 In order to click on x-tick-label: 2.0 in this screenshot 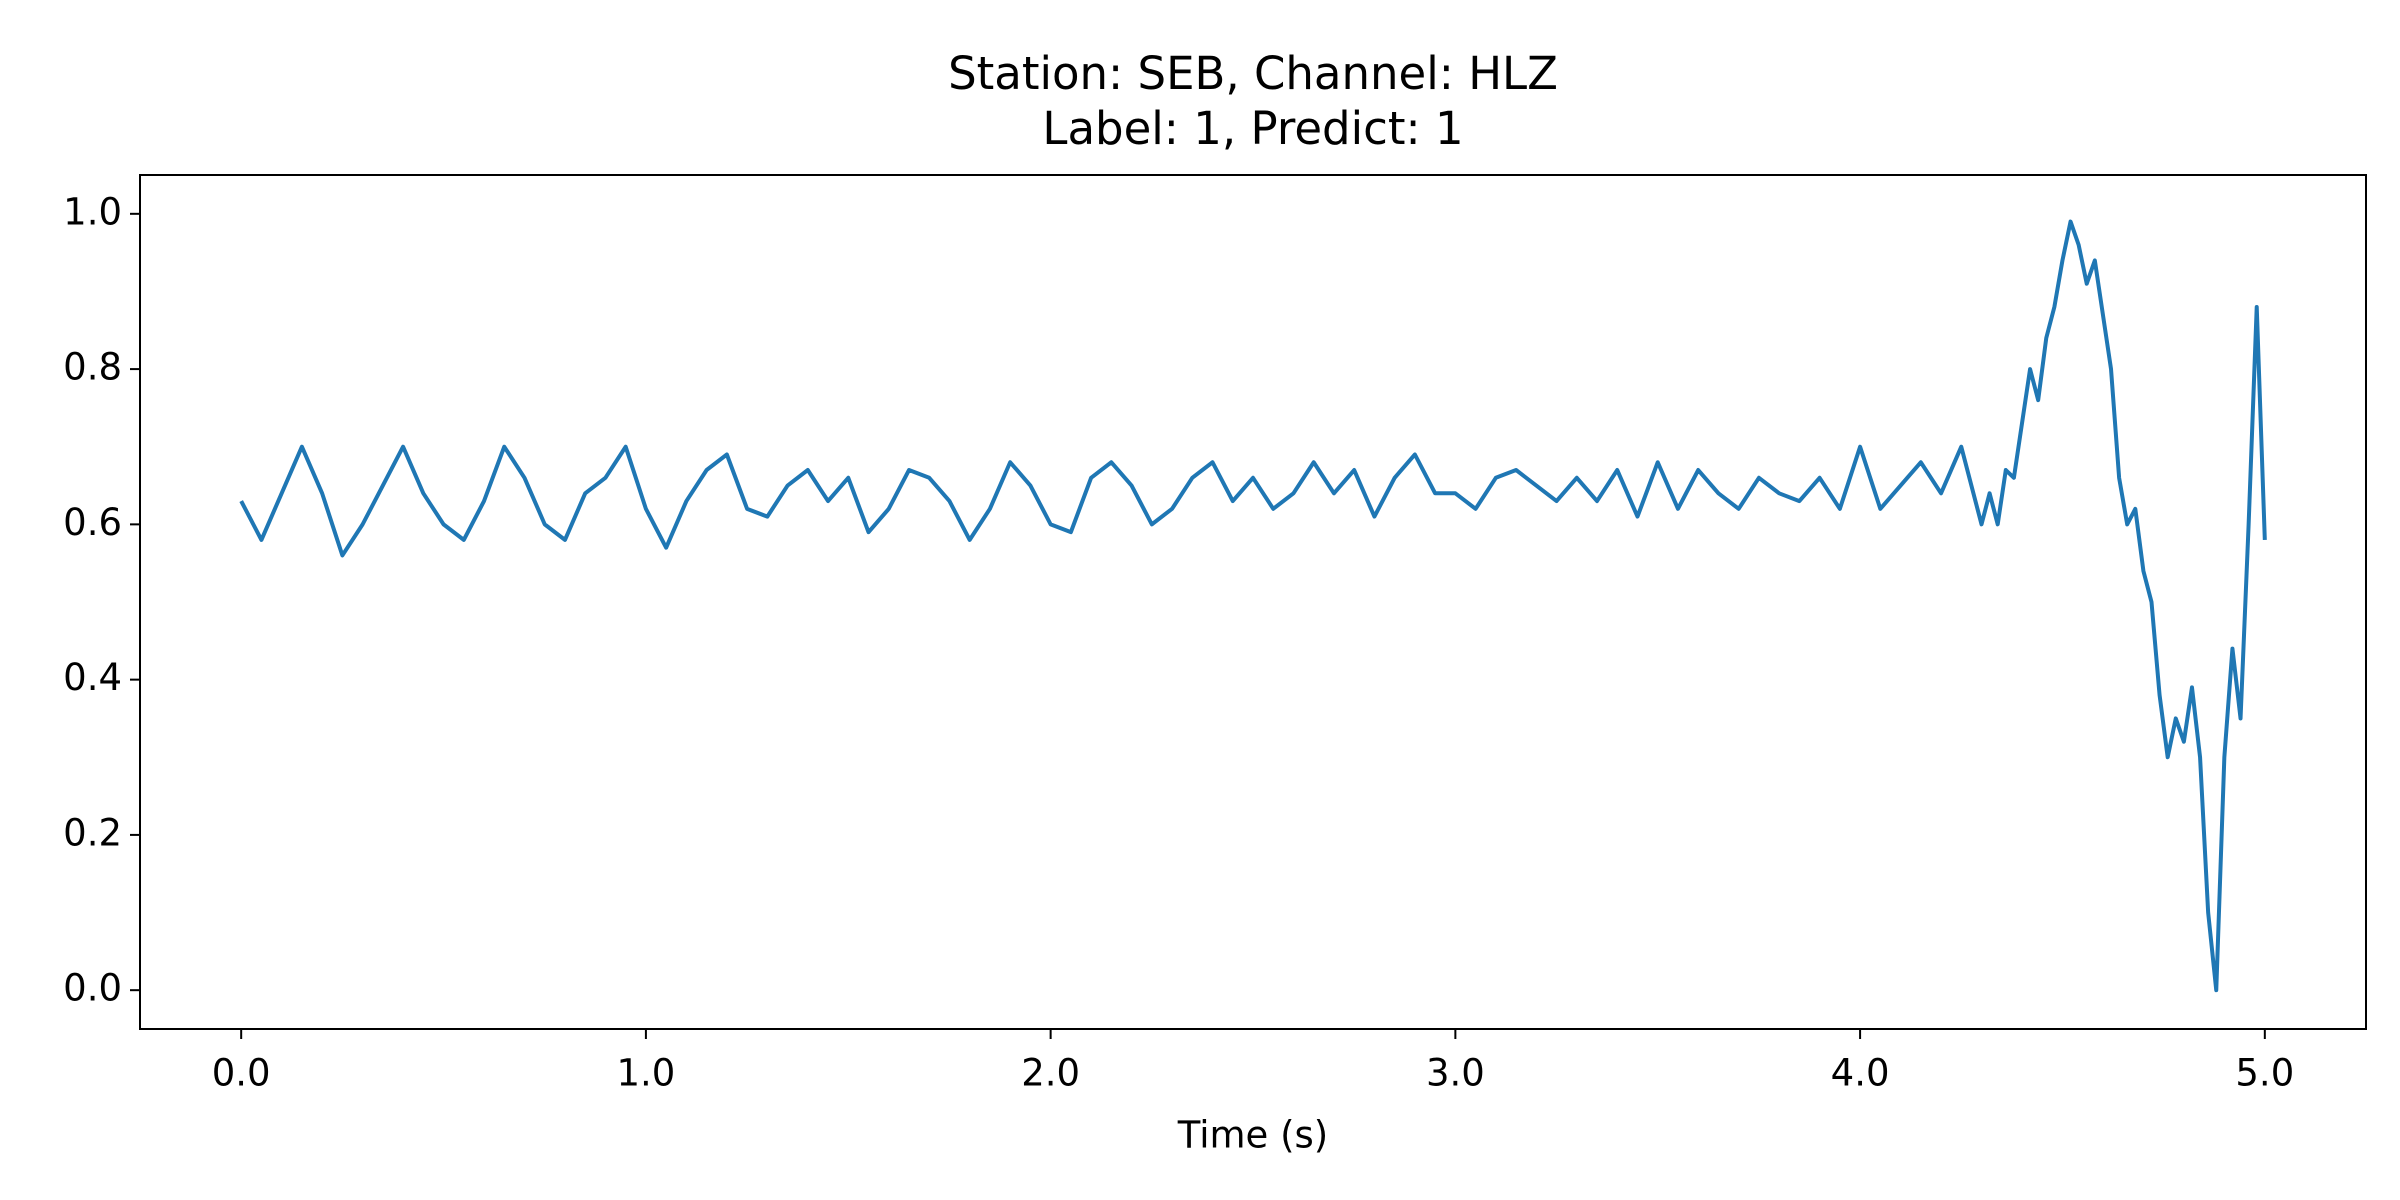, I will do `click(1050, 1073)`.